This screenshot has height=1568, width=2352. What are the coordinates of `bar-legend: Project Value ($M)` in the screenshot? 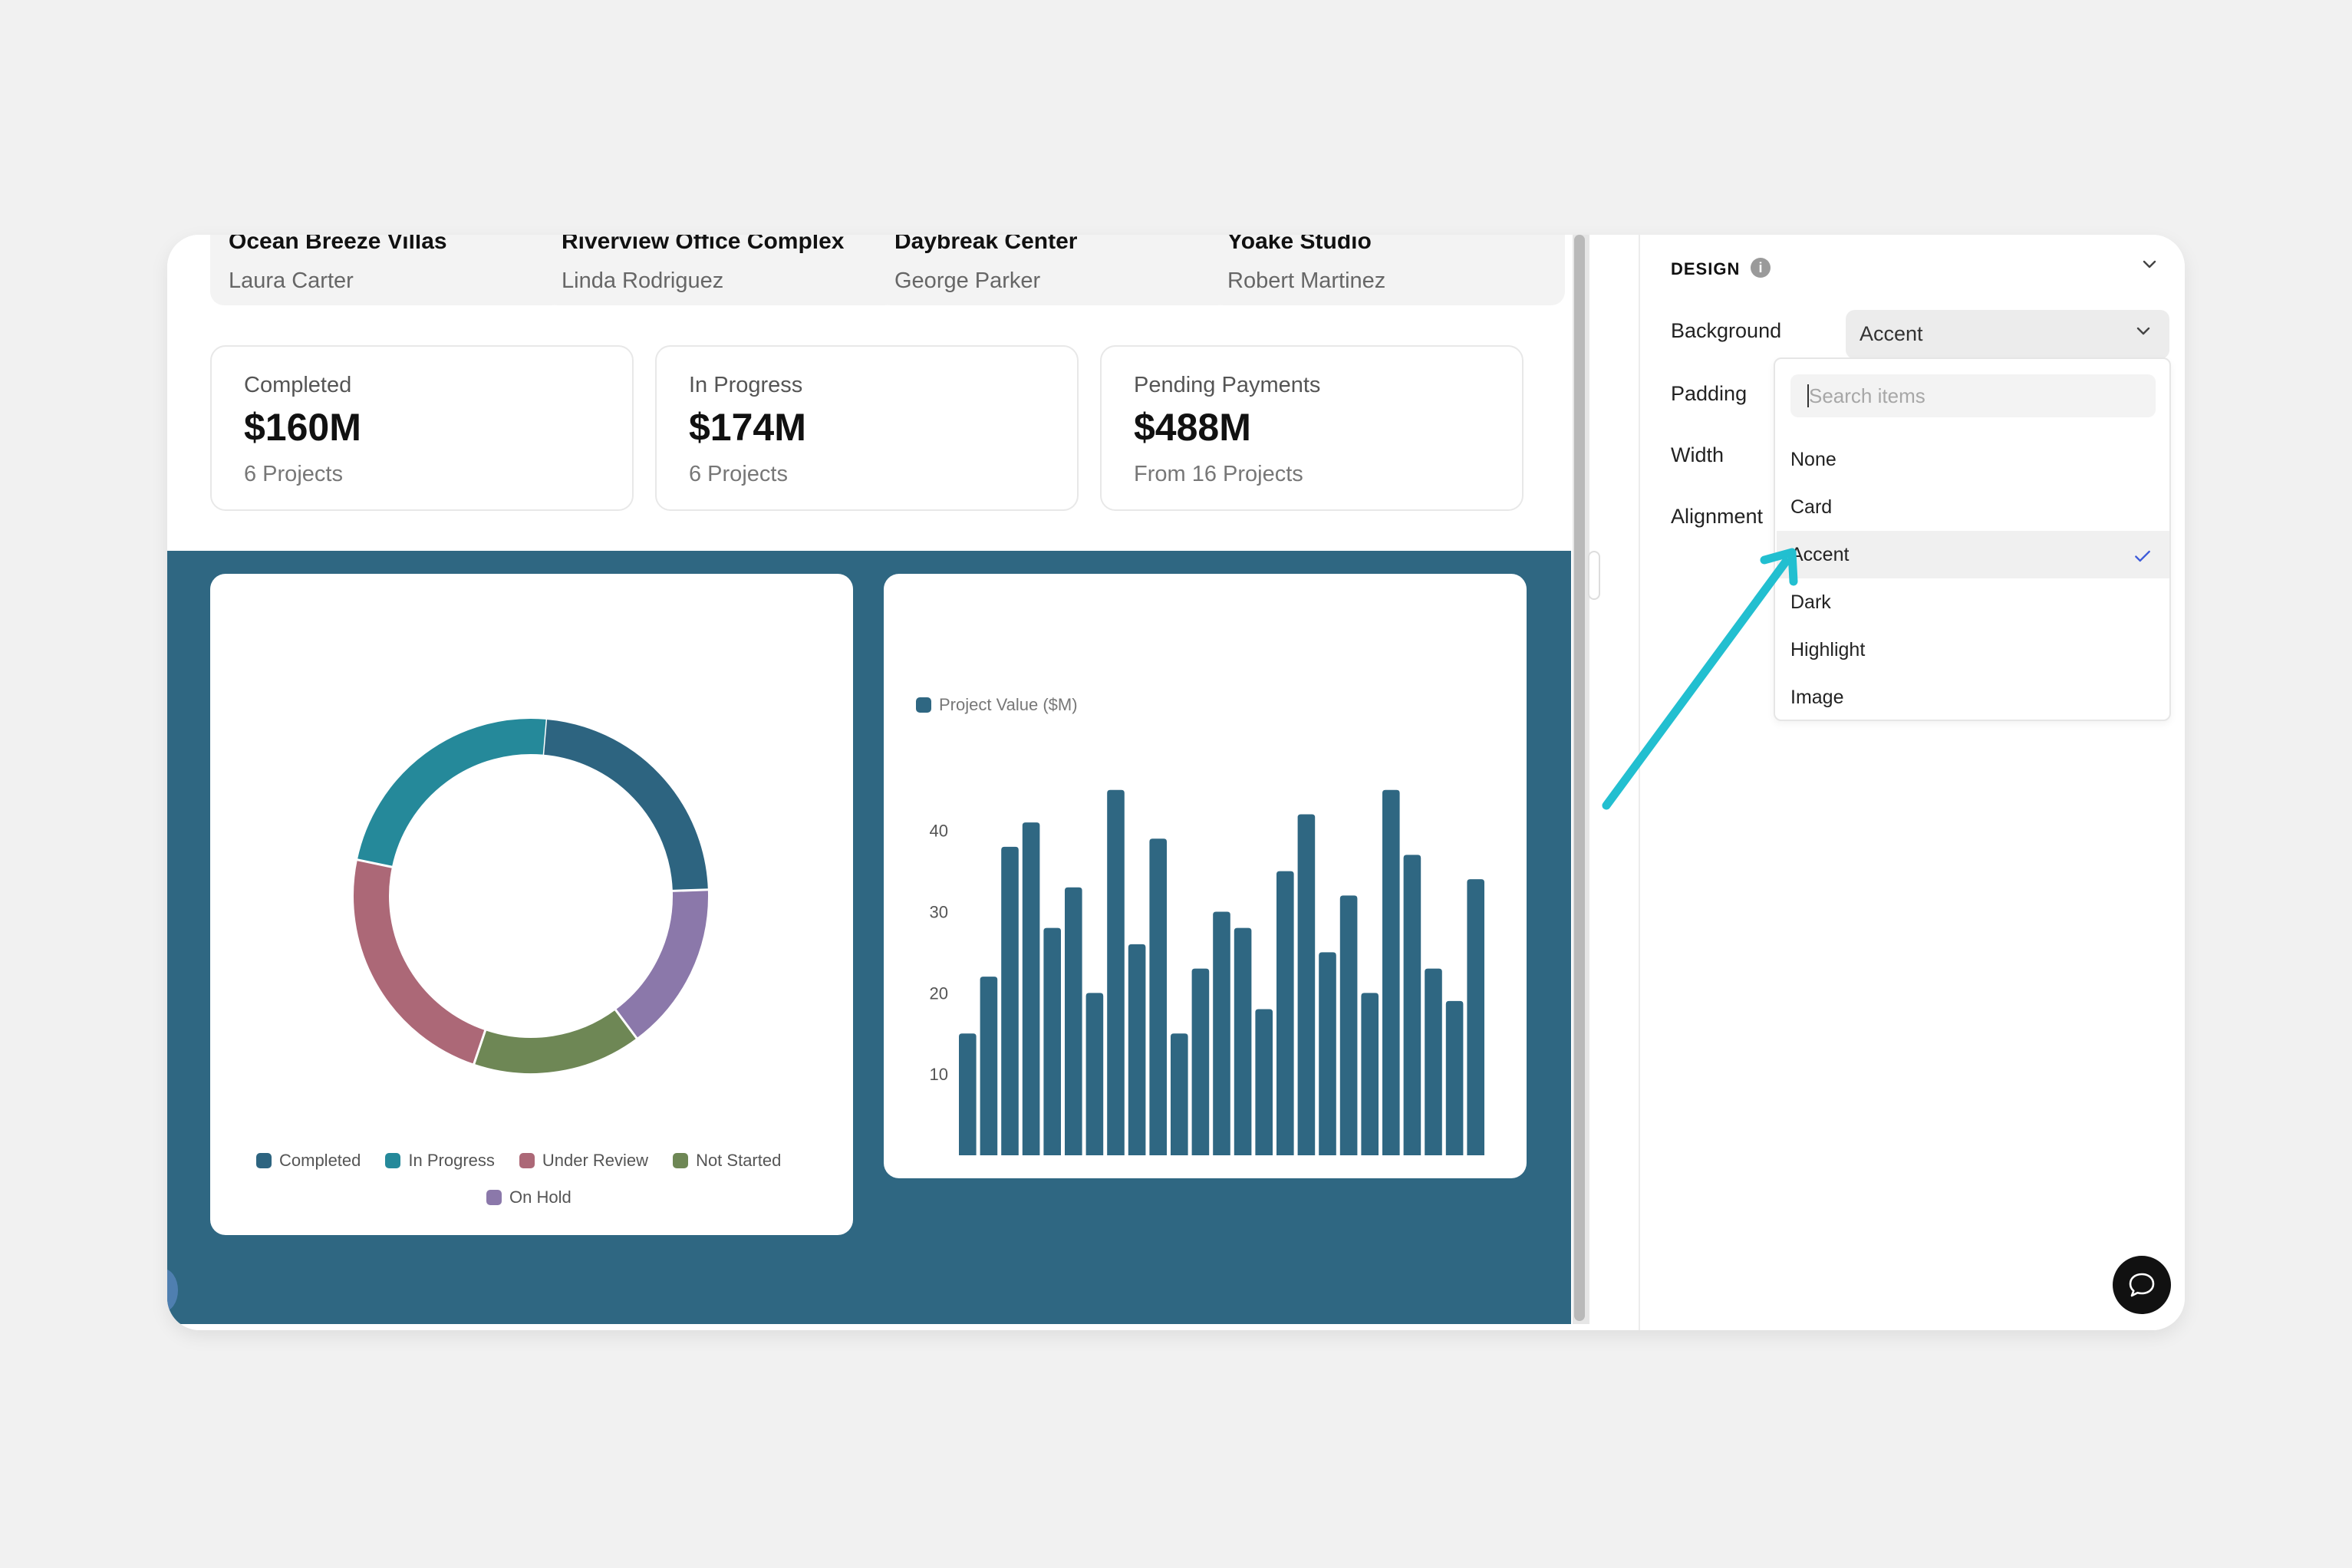 It's located at (997, 705).